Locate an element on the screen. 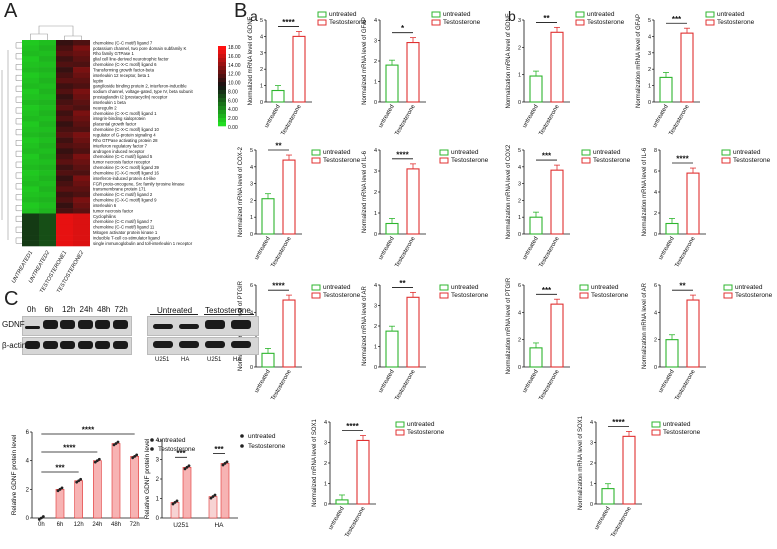  x-tick-label: 0h is located at coordinates (41, 525).